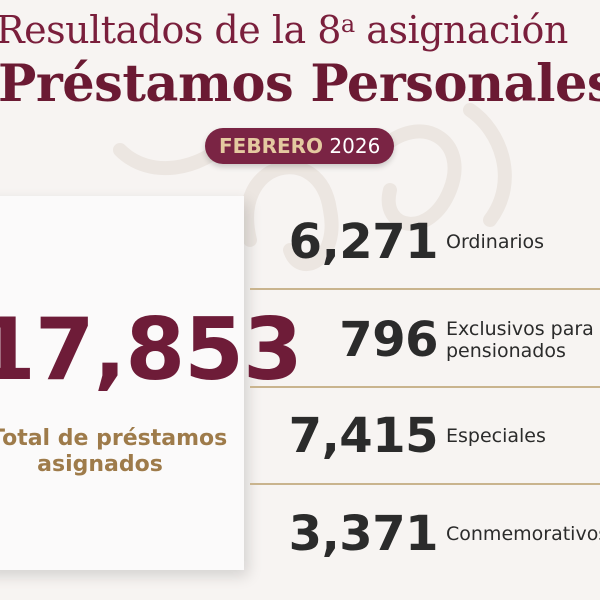 The image size is (600, 600). Describe the element at coordinates (363, 436) in the screenshot. I see `stat-value: 7,415` at that location.